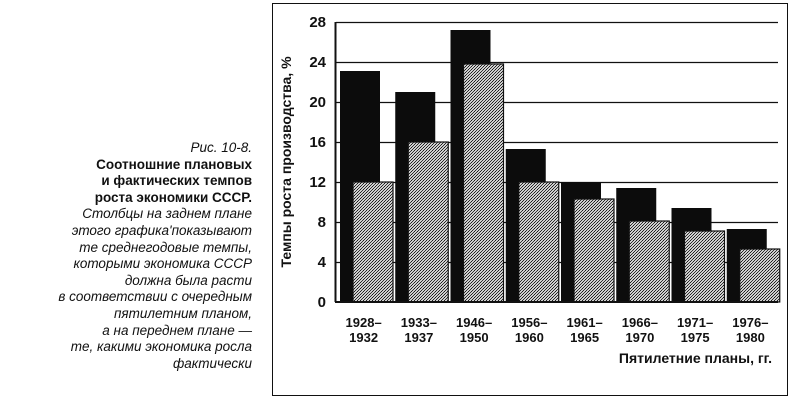 The image size is (807, 400). I want to click on x-category-label-2-start: 1933–, so click(419, 322).